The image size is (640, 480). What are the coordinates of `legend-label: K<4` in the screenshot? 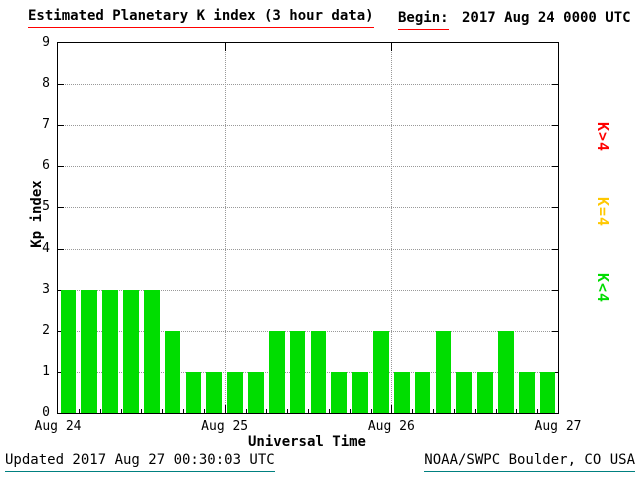 It's located at (603, 288).